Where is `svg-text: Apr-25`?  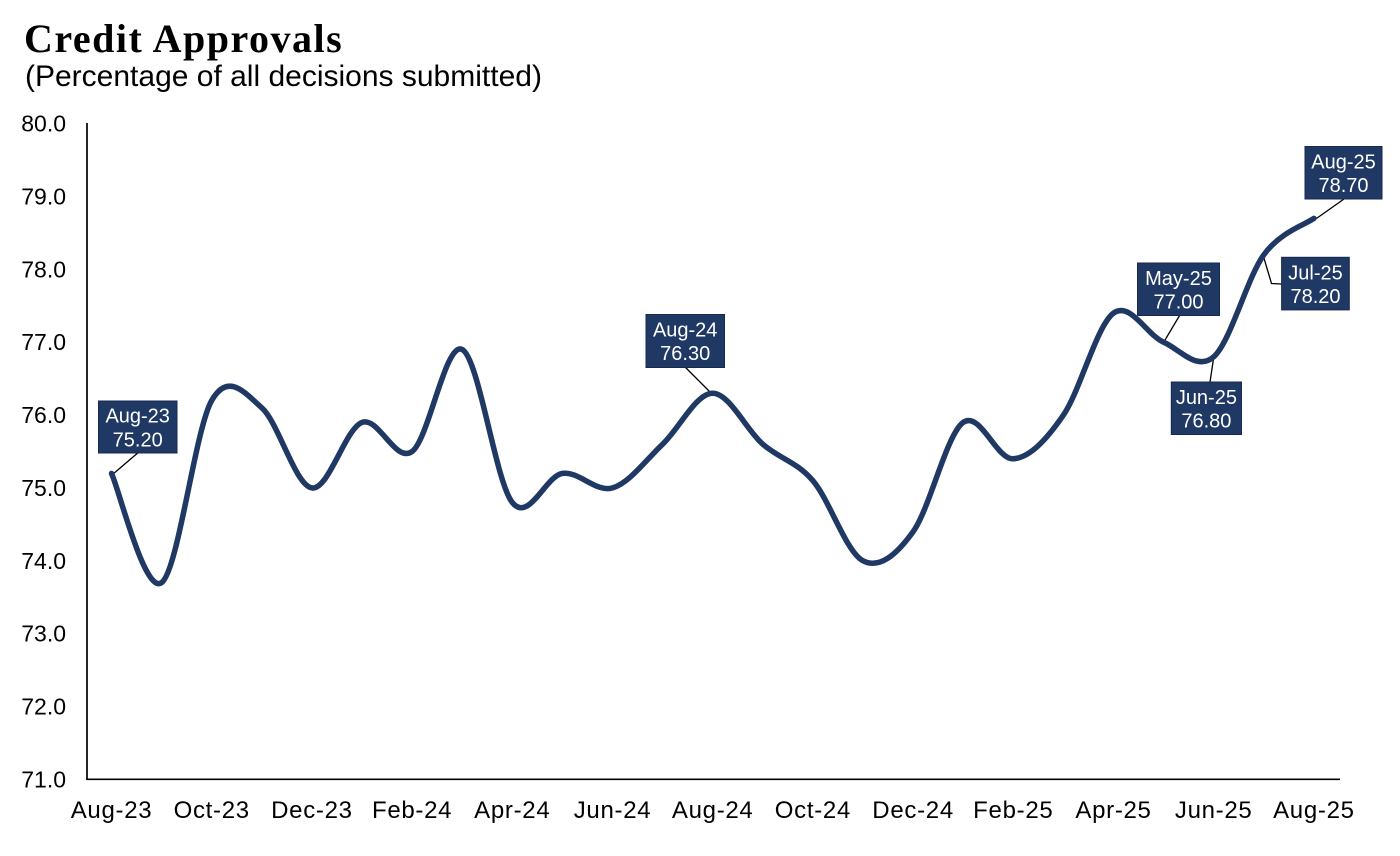
svg-text: Apr-25 is located at coordinates (1113, 810).